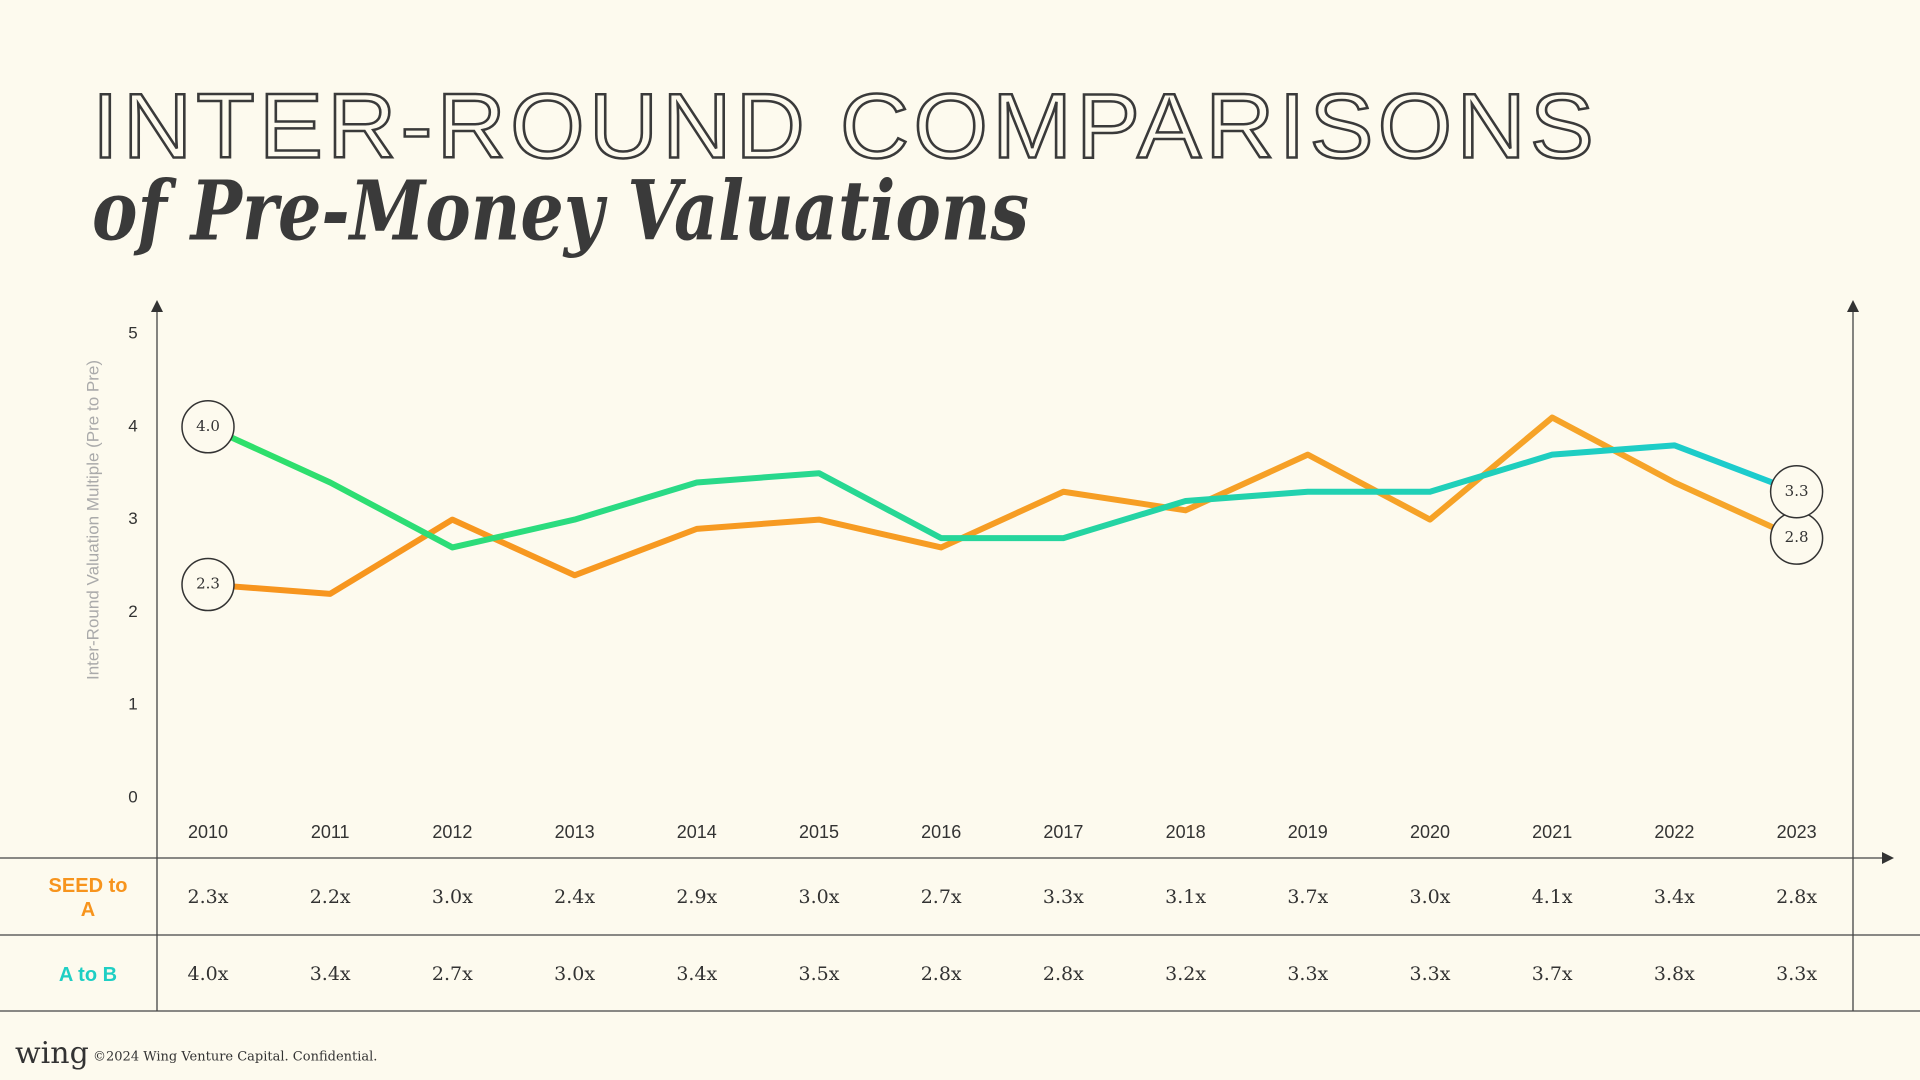  I want to click on chart-subtitle: of Pre-Money Valuations, so click(560, 211).